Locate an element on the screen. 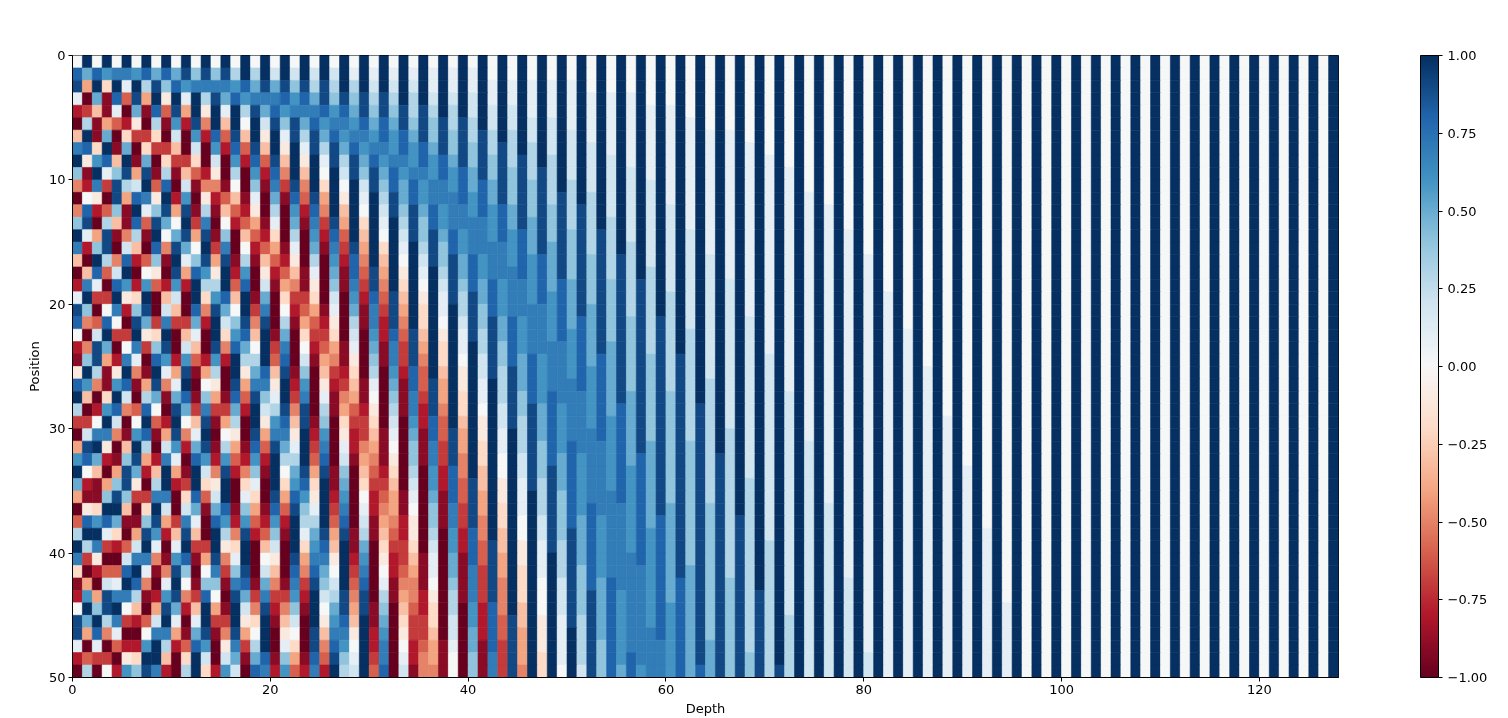 The image size is (1508, 718). color-bar-label: −1.00 is located at coordinates (1467, 677).